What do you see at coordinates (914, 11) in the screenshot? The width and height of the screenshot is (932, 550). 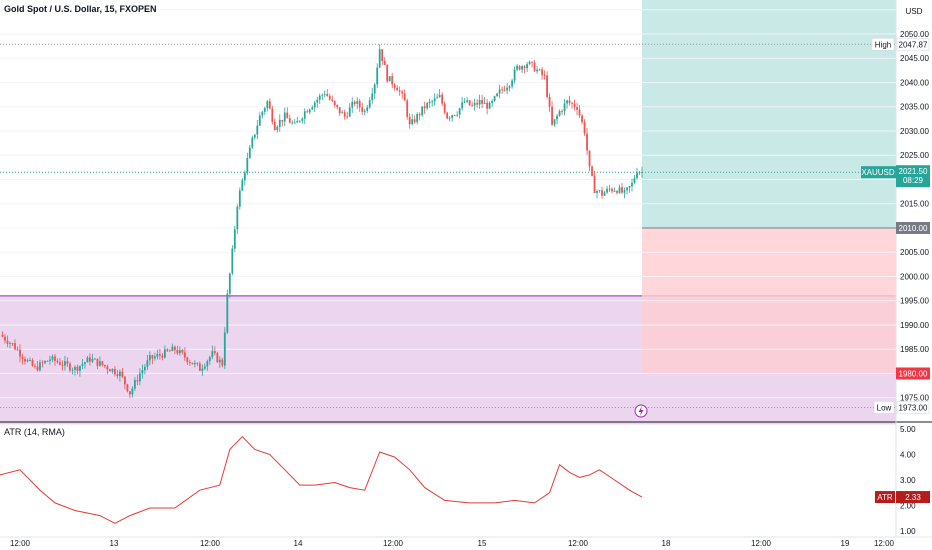 I see `currency-label: USD` at bounding box center [914, 11].